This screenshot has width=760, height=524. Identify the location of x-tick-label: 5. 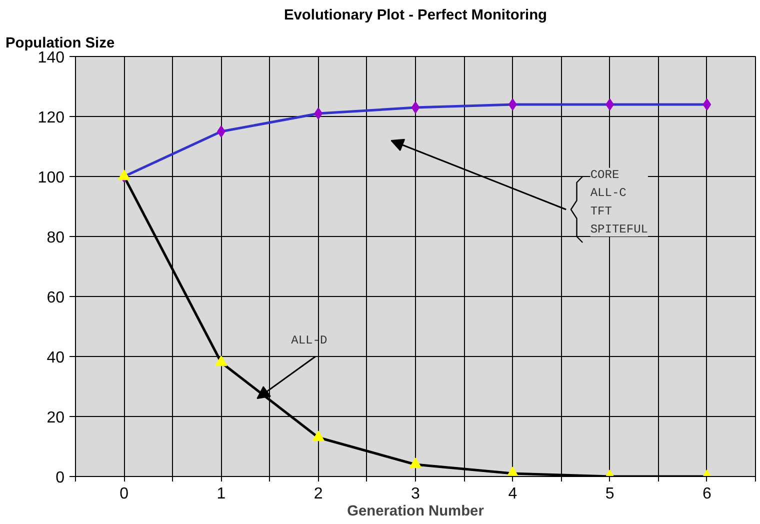
(609, 494).